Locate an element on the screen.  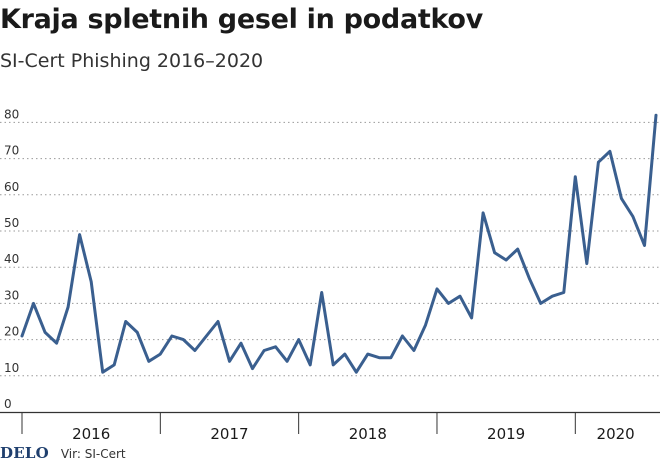
y-tick-label: 50 is located at coordinates (11, 223).